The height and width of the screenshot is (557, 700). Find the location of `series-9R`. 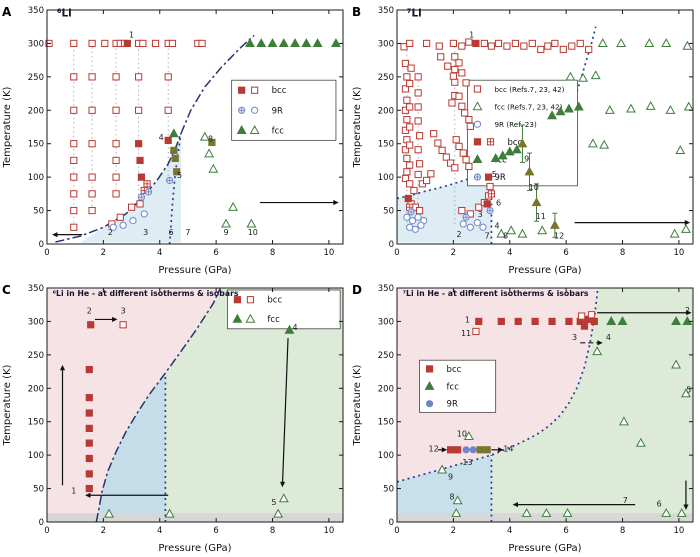

series-9R is located at coordinates (469, 450).